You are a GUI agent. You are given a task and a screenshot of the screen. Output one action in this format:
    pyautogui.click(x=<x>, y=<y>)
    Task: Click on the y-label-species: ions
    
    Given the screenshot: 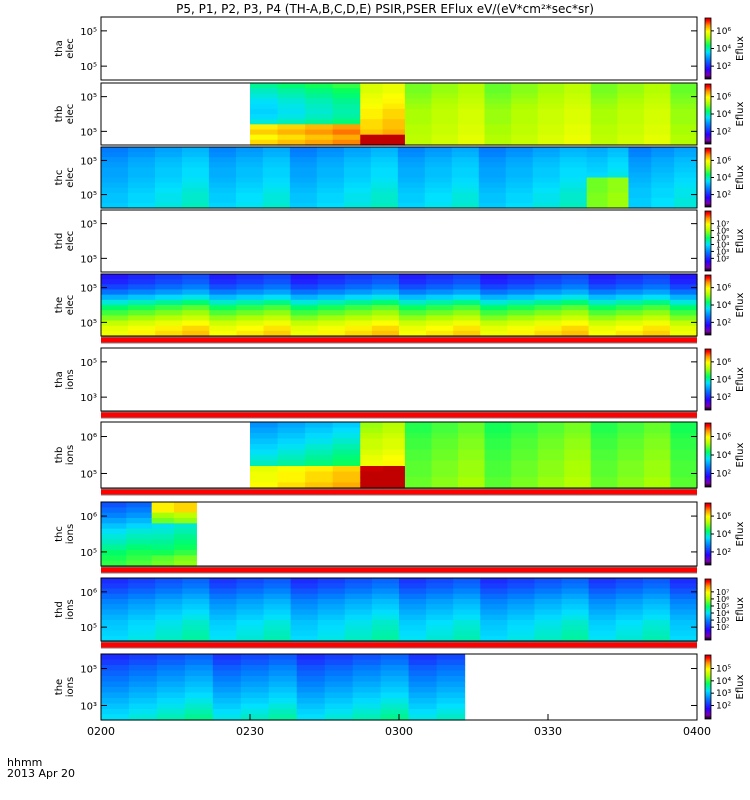 What is the action you would take?
    pyautogui.click(x=70, y=379)
    